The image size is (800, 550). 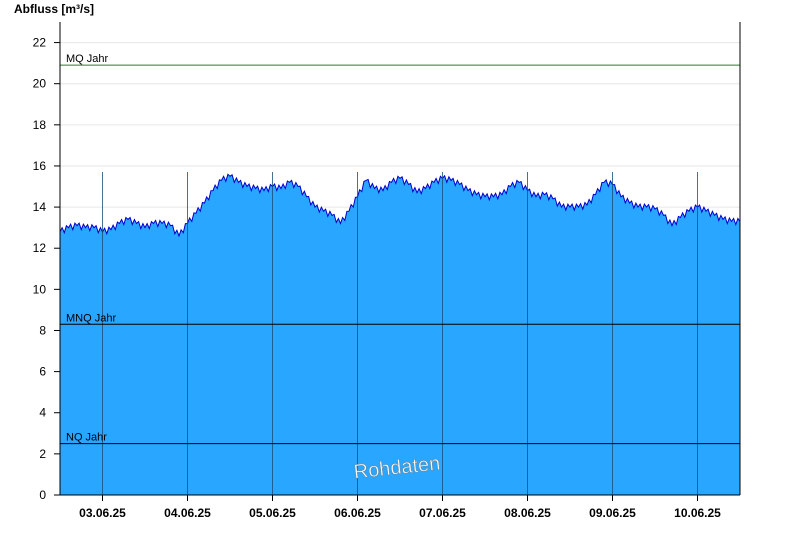 What do you see at coordinates (697, 513) in the screenshot?
I see `x-tick-label: 10.06.25` at bounding box center [697, 513].